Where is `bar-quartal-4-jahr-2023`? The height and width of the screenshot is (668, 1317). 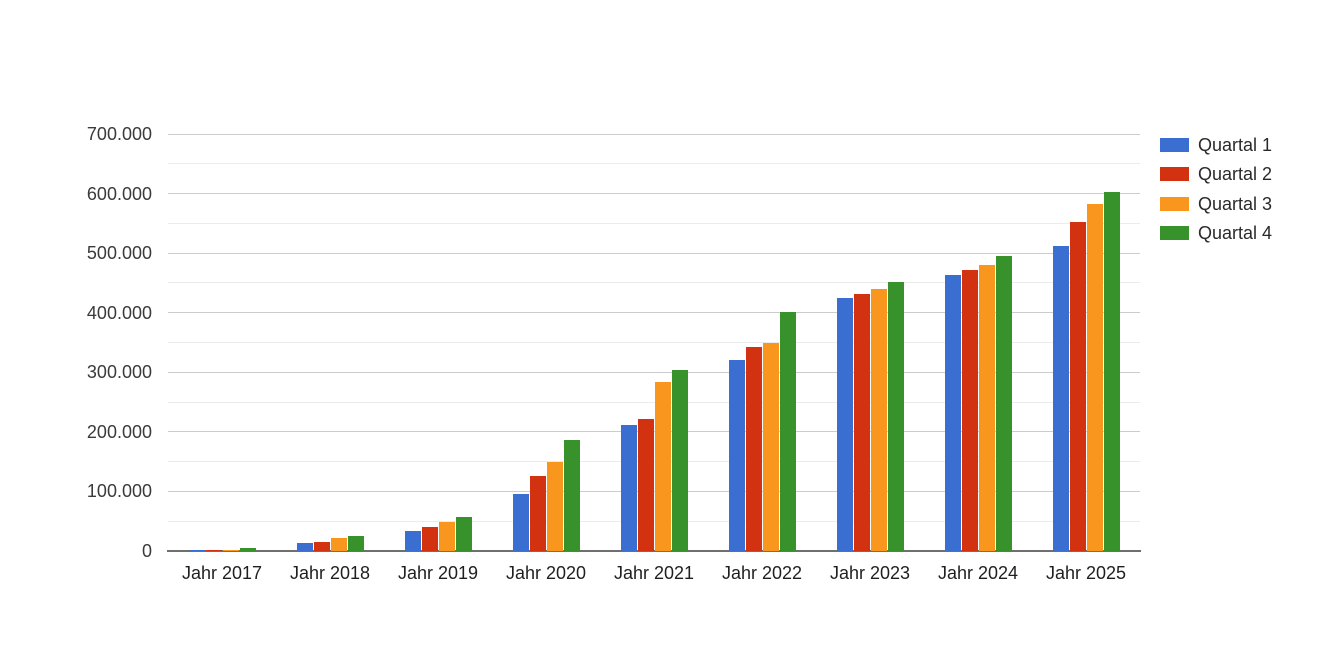 bar-quartal-4-jahr-2023 is located at coordinates (895, 416).